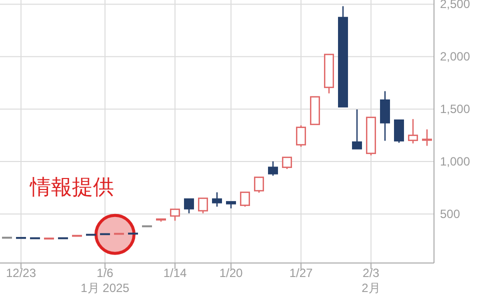 This screenshot has width=480, height=298. What do you see at coordinates (105, 280) in the screenshot?
I see `x-tick-label: 1/6 1月 2025` at bounding box center [105, 280].